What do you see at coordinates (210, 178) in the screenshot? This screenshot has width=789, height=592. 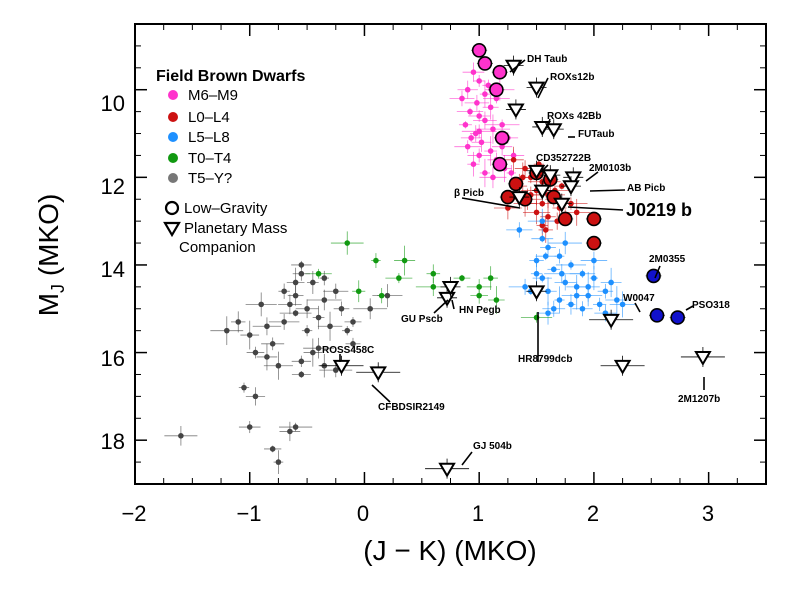 I see `legend-label-t5: T5–Y?` at bounding box center [210, 178].